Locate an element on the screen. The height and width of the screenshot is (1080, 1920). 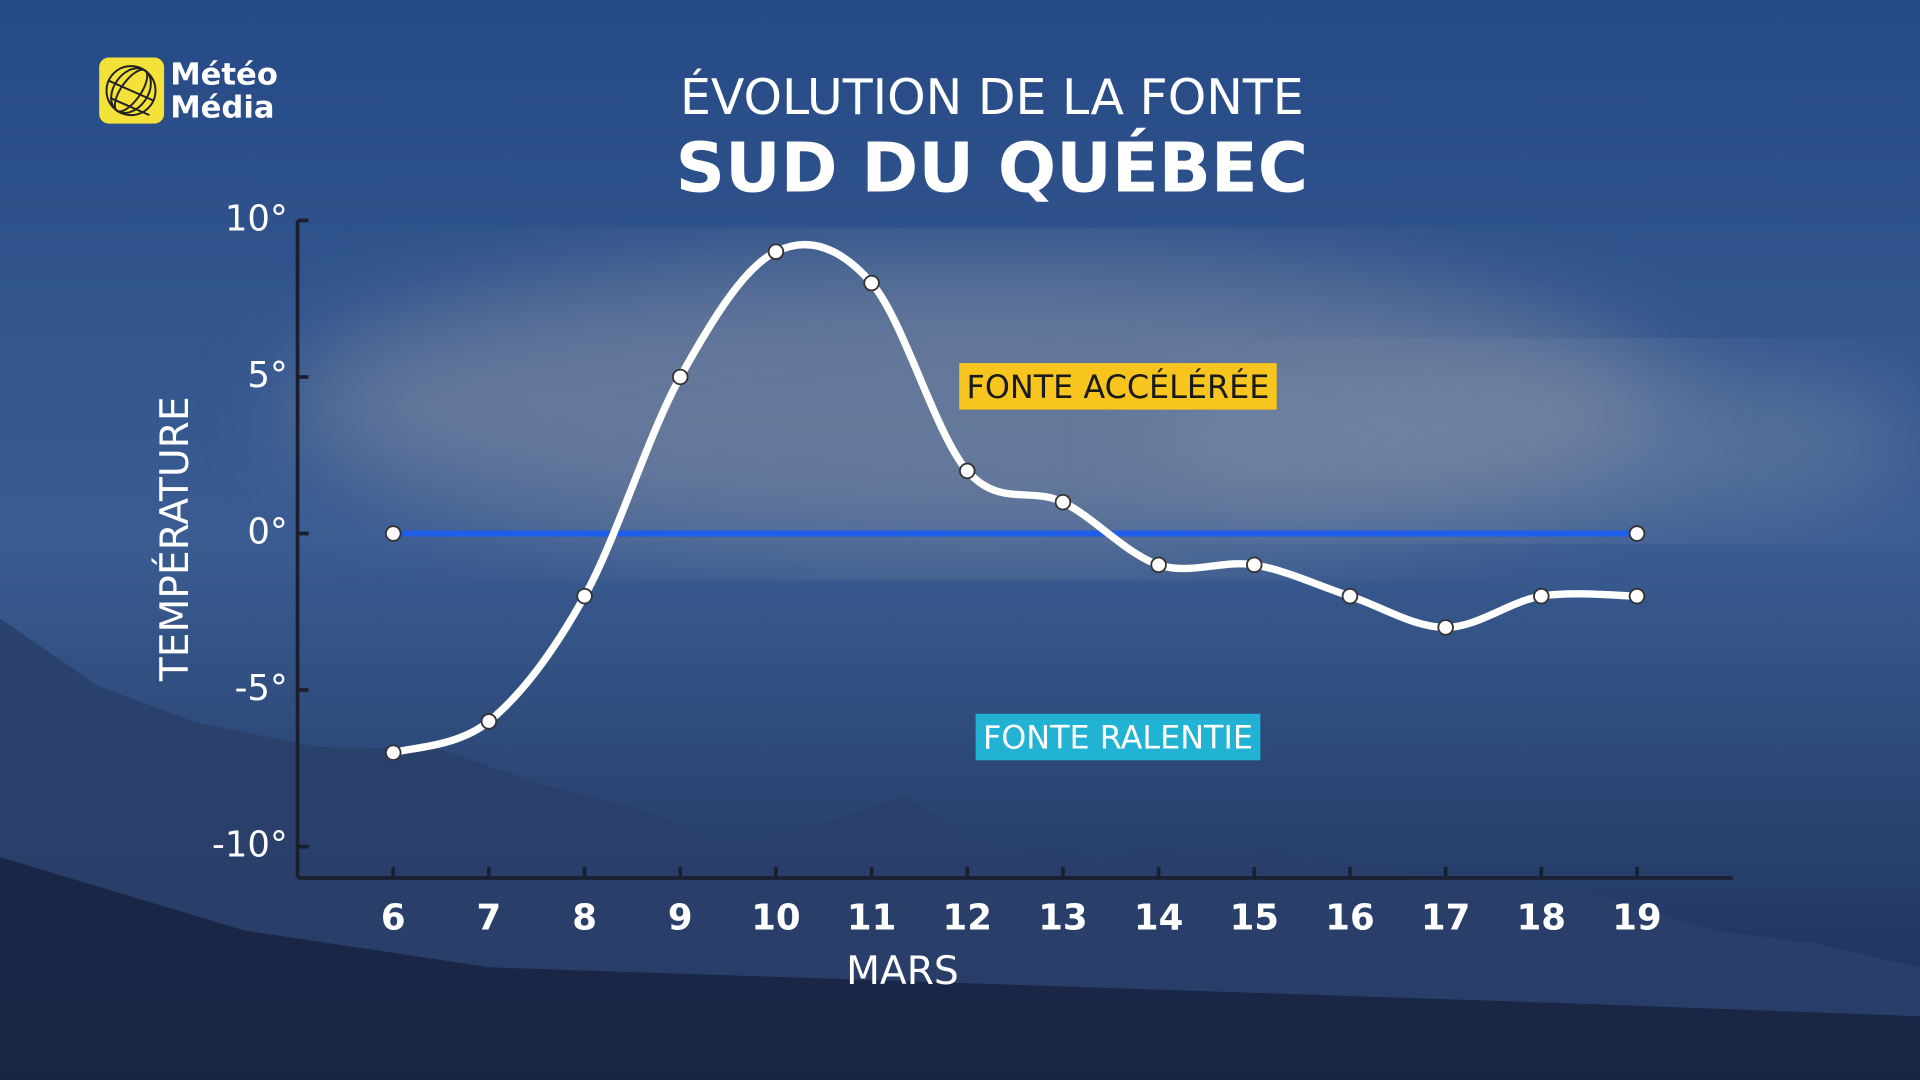
annotation-text: FONTE ACCÉLÉRÉE is located at coordinates (1118, 387).